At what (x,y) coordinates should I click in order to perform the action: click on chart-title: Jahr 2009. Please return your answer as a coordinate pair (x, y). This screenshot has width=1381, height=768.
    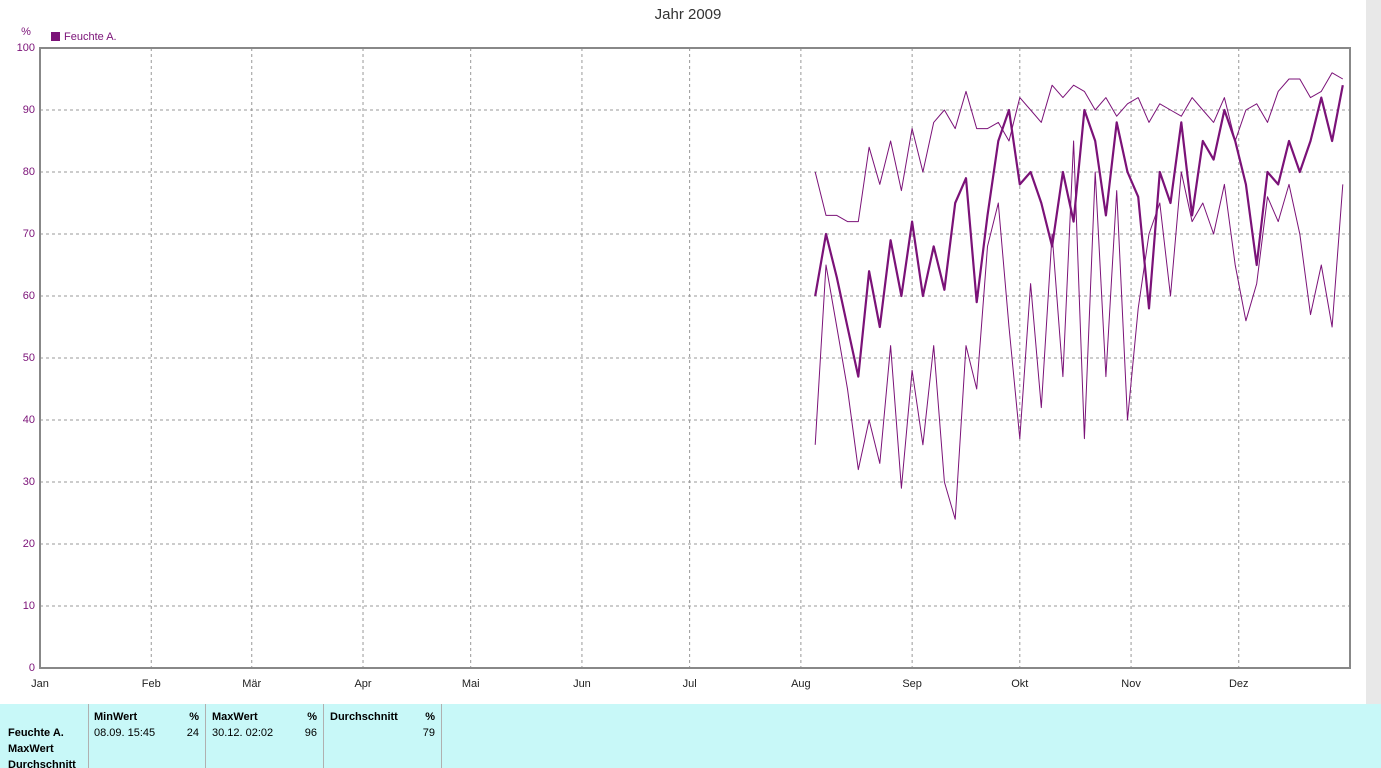
    Looking at the image, I should click on (688, 14).